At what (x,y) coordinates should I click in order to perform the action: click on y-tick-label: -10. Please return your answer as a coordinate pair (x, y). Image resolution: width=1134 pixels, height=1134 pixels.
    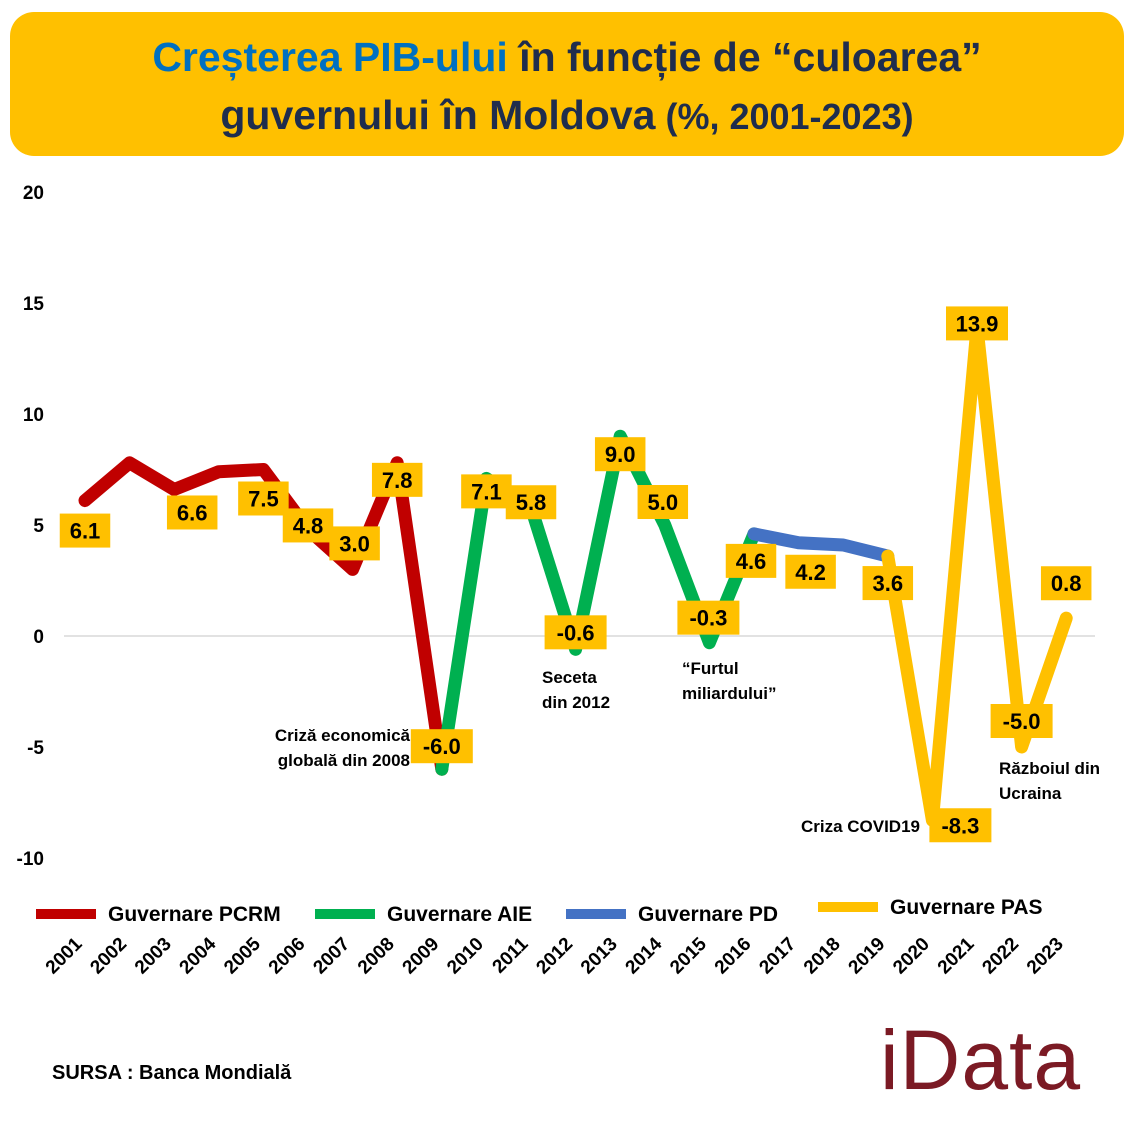
    Looking at the image, I should click on (30, 859).